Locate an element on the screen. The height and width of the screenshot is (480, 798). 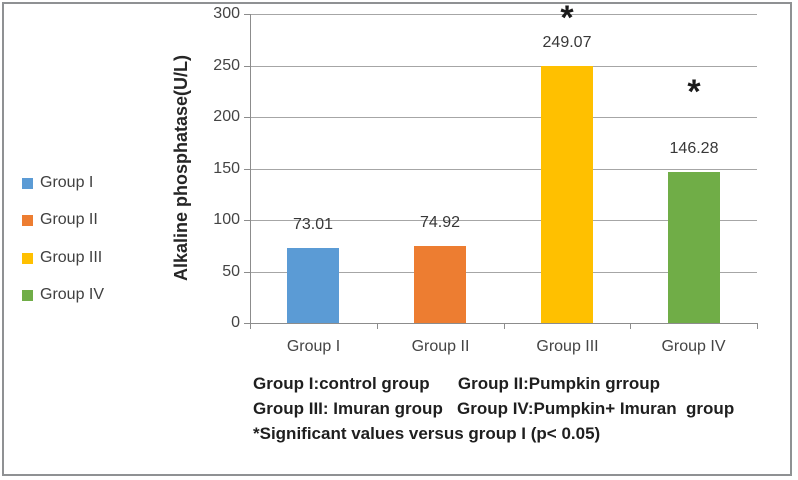
legend-item-group-iv: Group IV is located at coordinates (63, 294).